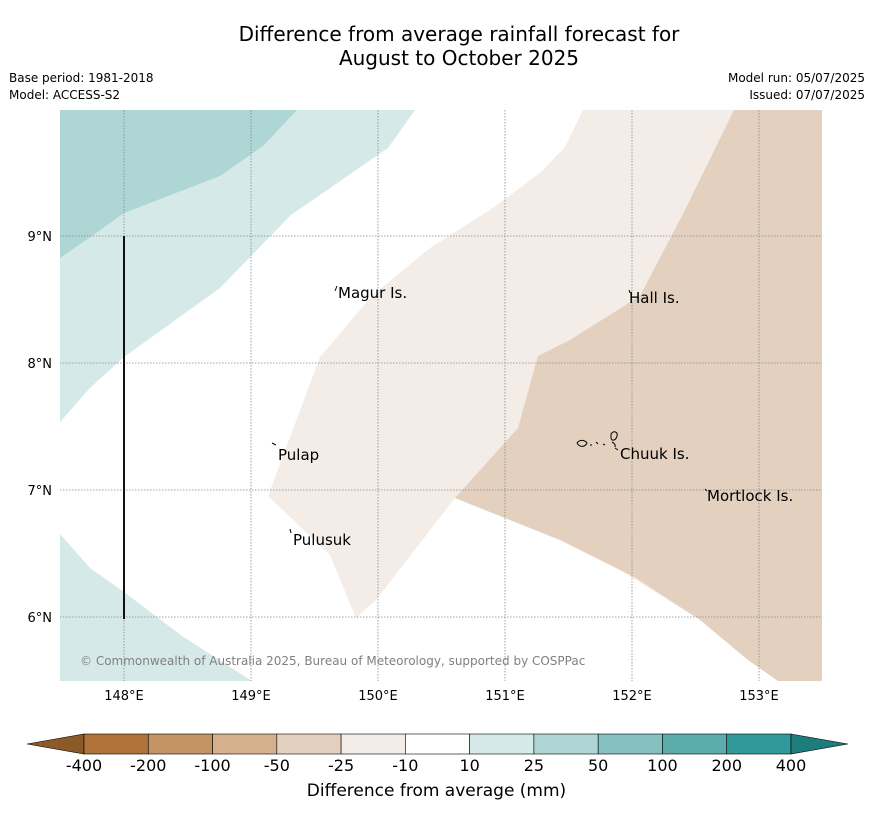 Image resolution: width=873 pixels, height=816 pixels. What do you see at coordinates (598, 765) in the screenshot?
I see `colorbar-tick-label: 50` at bounding box center [598, 765].